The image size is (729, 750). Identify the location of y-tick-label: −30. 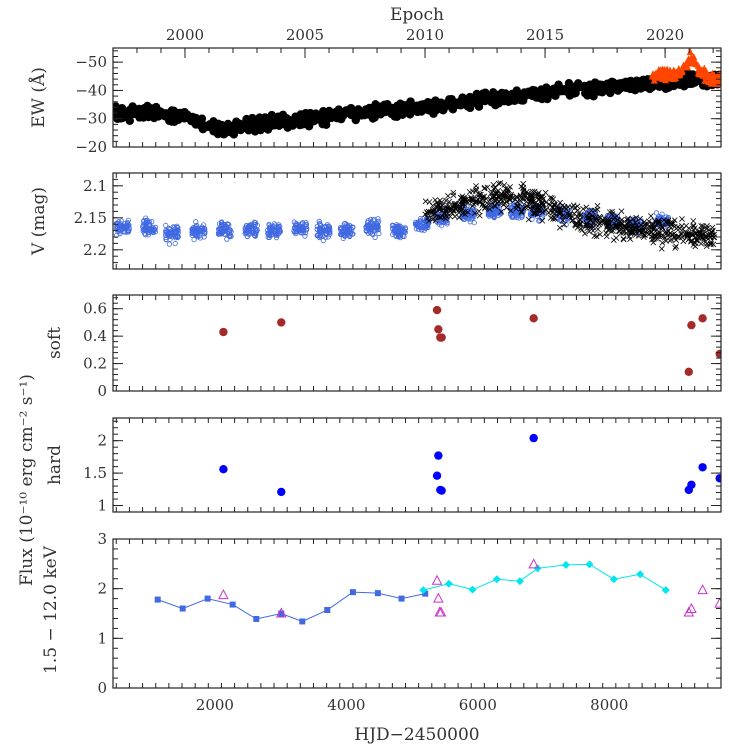
(91, 119).